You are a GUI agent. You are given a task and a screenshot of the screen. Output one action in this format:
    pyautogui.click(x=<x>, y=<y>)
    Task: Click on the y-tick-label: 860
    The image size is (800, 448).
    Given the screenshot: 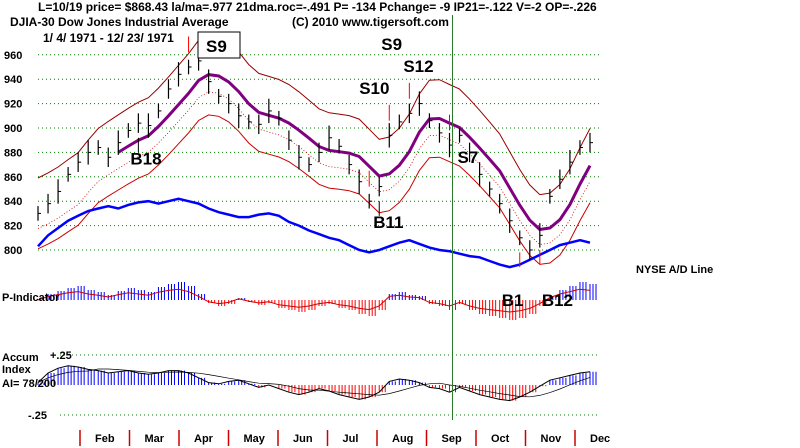 What is the action you would take?
    pyautogui.click(x=13, y=178)
    